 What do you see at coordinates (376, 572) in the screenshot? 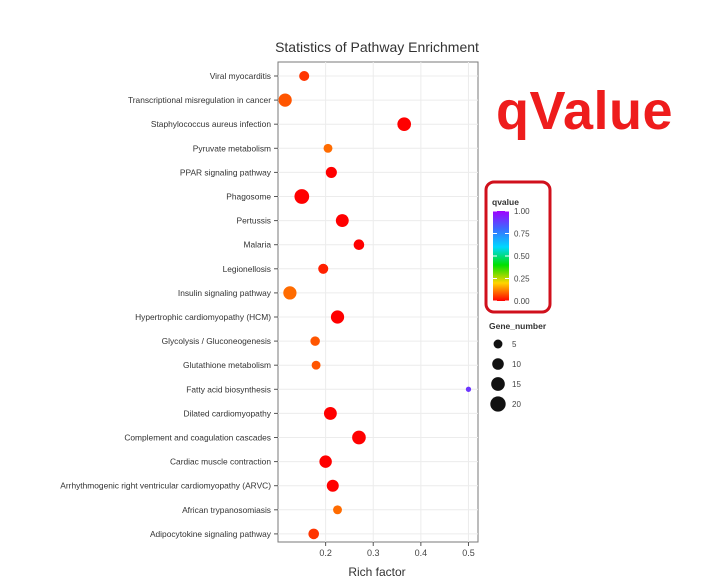
I see `x-axis-label: Rich factor` at bounding box center [376, 572].